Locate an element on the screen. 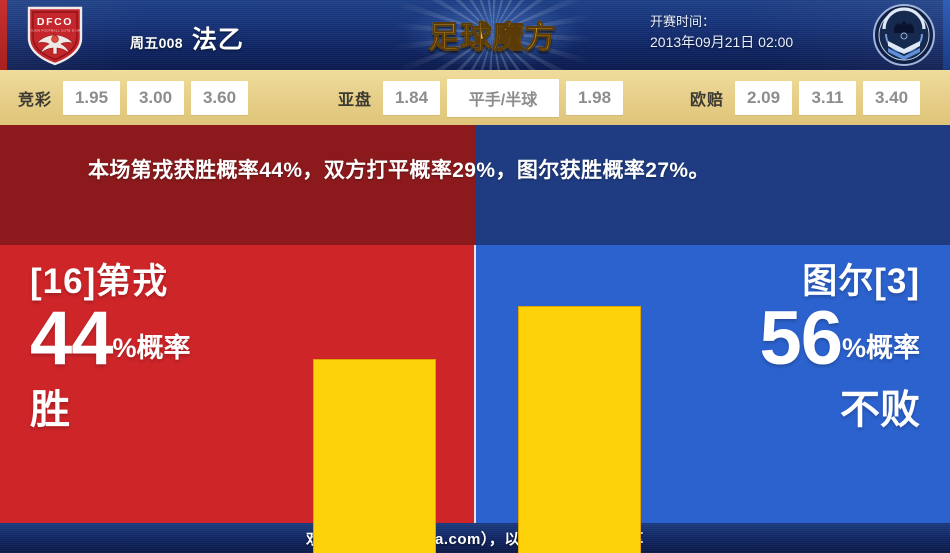 The height and width of the screenshot is (553, 950). home-probability-bar is located at coordinates (374, 456).